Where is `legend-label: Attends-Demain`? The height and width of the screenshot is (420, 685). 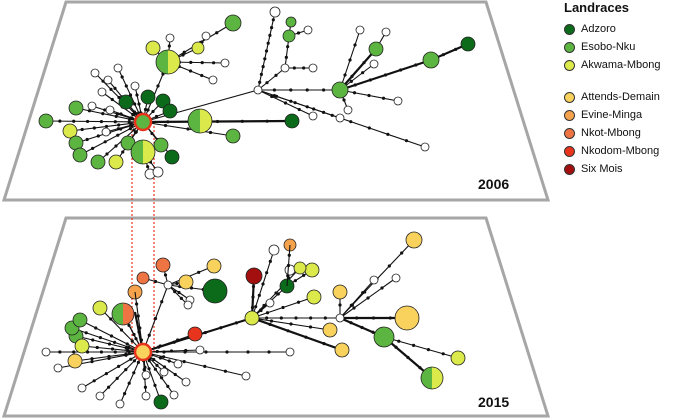
legend-label: Attends-Demain is located at coordinates (620, 97).